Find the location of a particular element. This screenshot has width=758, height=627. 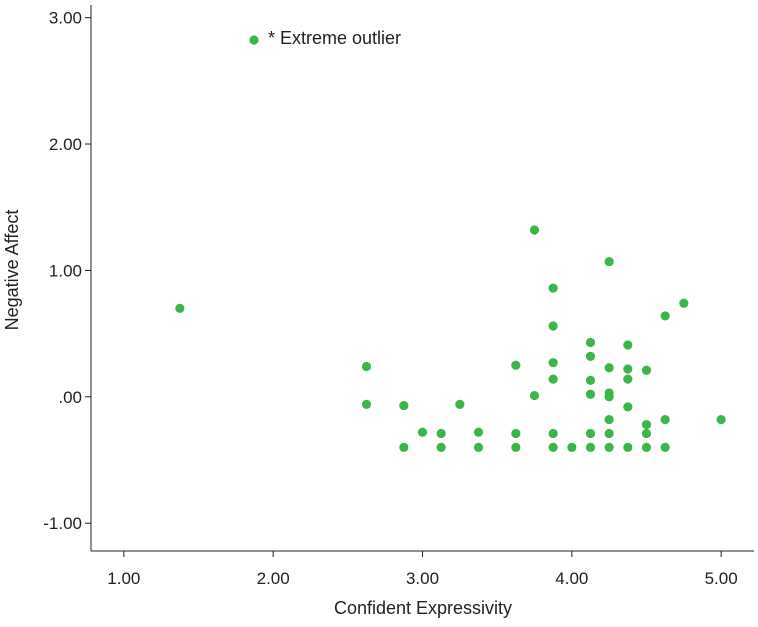

y-axis-ticks: -1.00 .00 1.00 2.00 3.00 is located at coordinates (67, 271).